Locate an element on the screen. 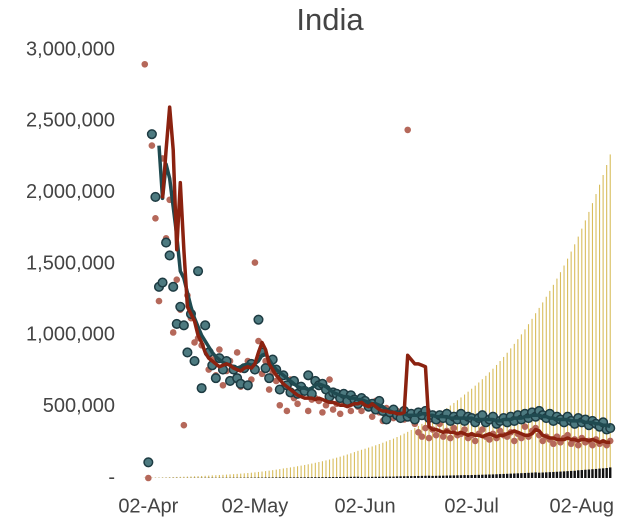 This screenshot has width=618, height=524. x-tick-label: 02-Apr is located at coordinates (148, 506).